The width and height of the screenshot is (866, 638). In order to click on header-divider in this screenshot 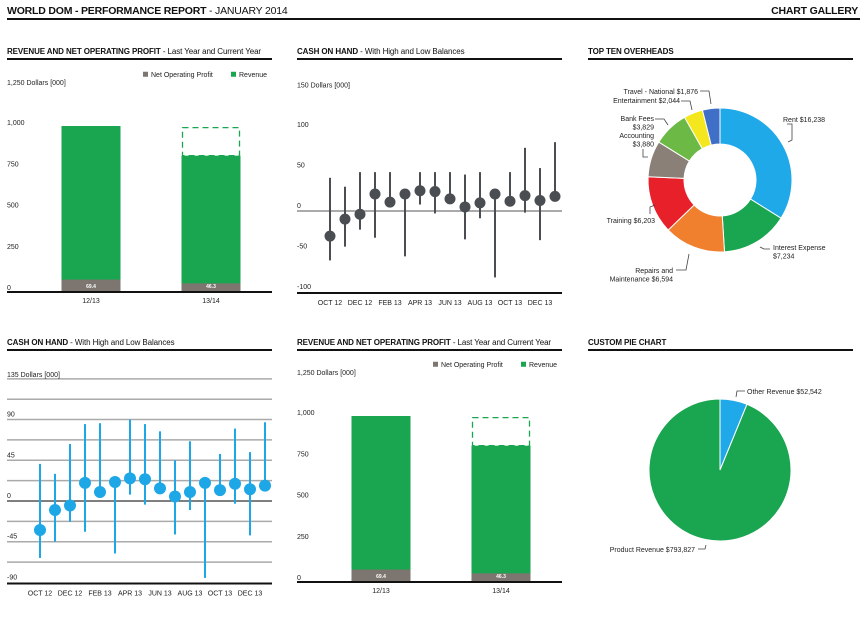, I will do `click(433, 19)`.